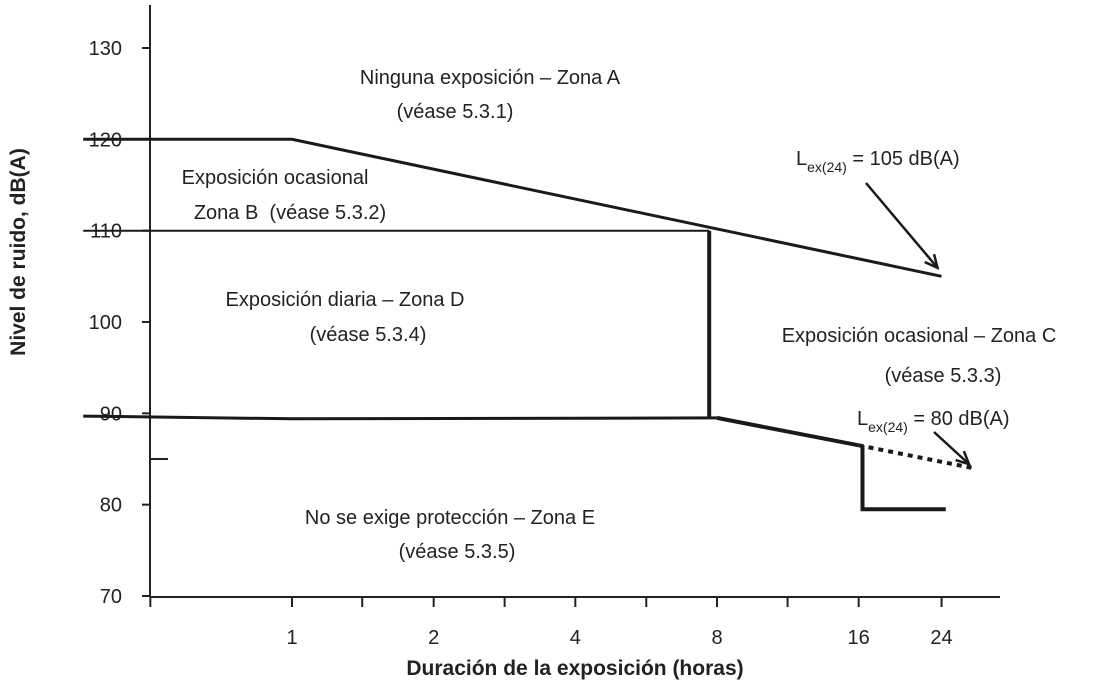 This screenshot has height=684, width=1100. I want to click on label-lex-105: Lex(24) = 105 dB(A), so click(878, 161).